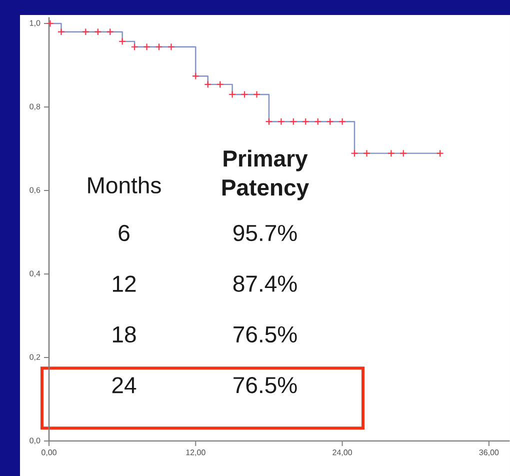 This screenshot has height=476, width=510. What do you see at coordinates (124, 233) in the screenshot?
I see `annotation: 6` at bounding box center [124, 233].